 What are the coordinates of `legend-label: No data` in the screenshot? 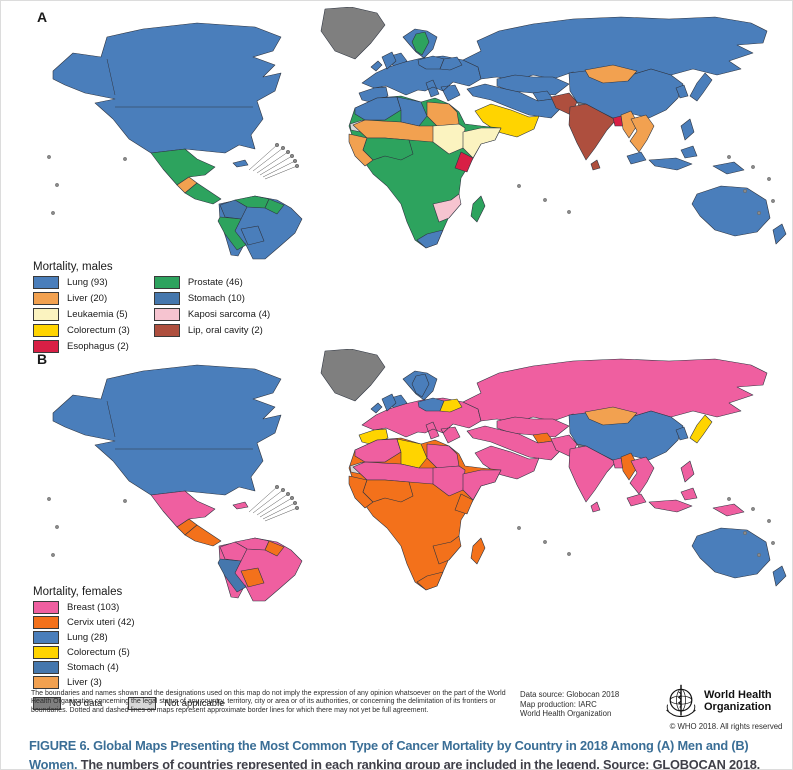 It's located at (86, 703).